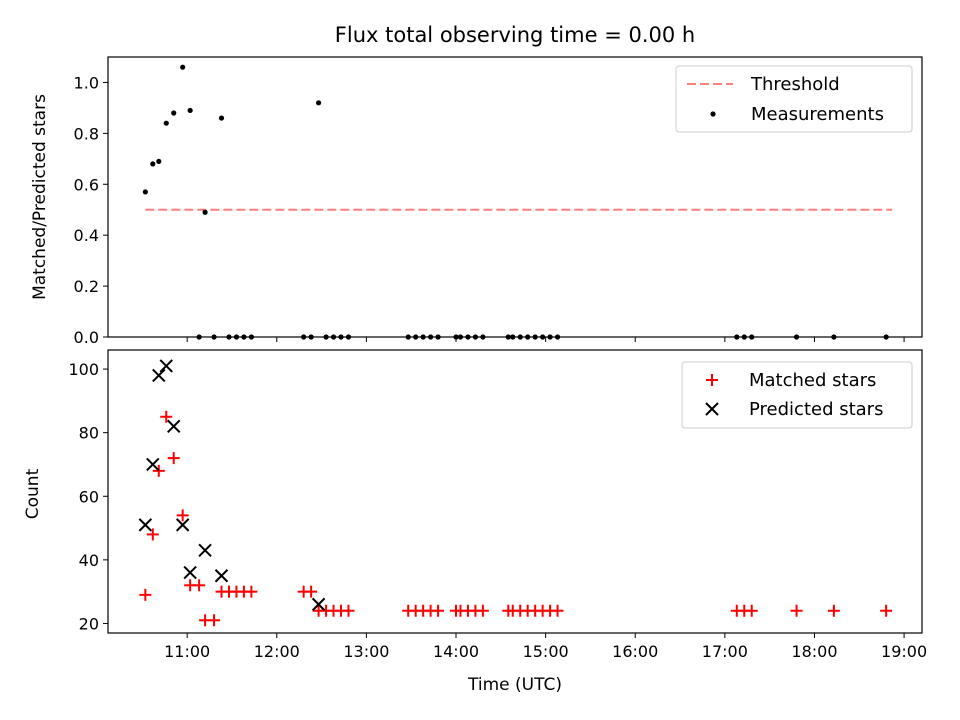 This screenshot has height=720, width=960. I want to click on top-y-tick-label: 0.2, so click(86, 286).